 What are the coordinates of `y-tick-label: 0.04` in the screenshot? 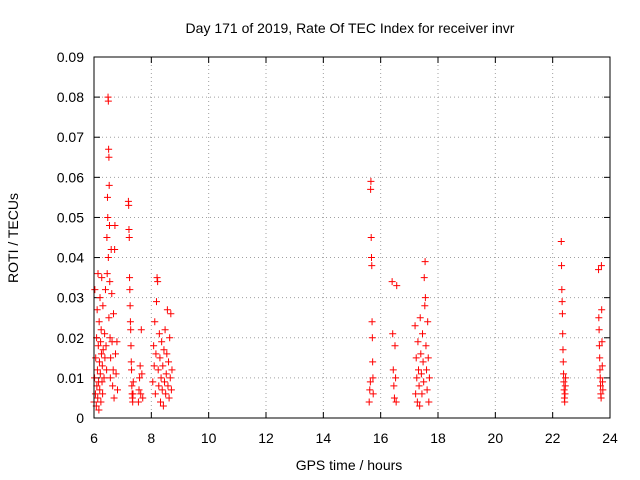 It's located at (70, 258).